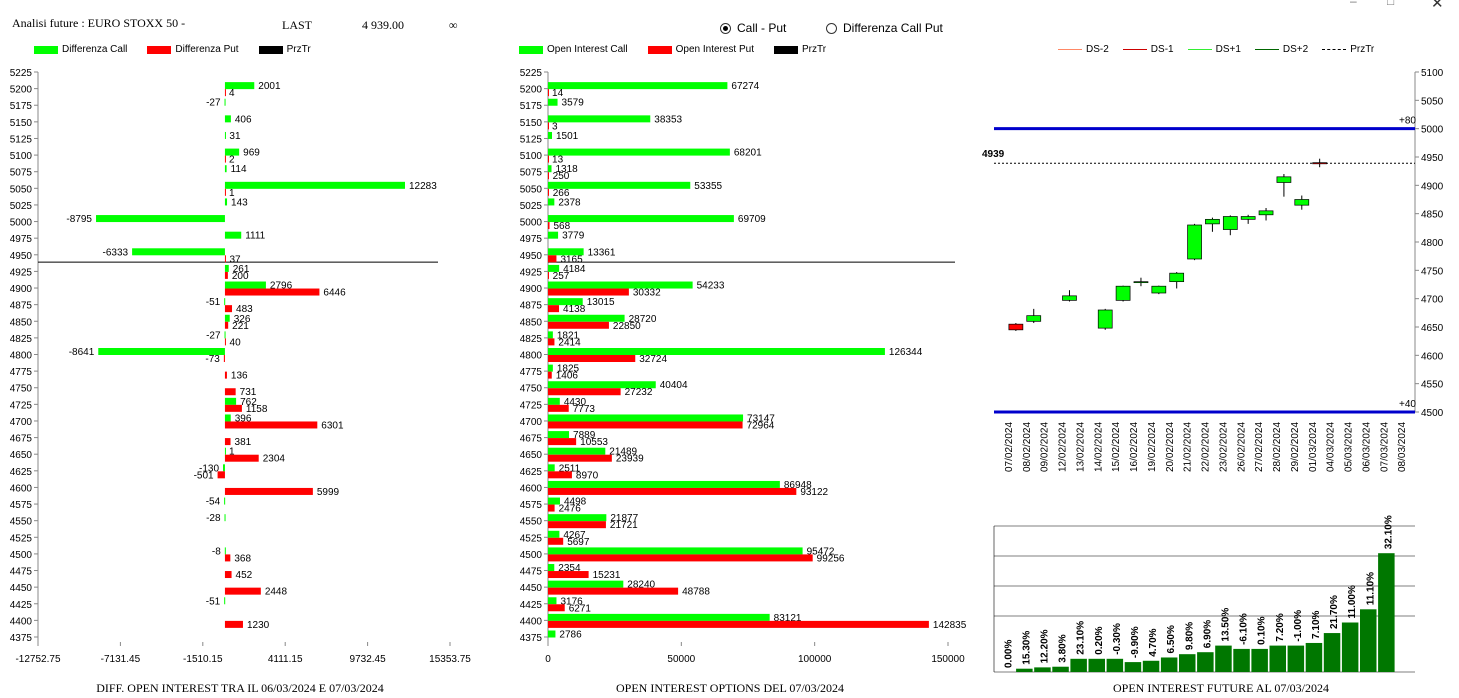 This screenshot has width=1459, height=698. I want to click on y-tick-label: 4725, so click(531, 405).